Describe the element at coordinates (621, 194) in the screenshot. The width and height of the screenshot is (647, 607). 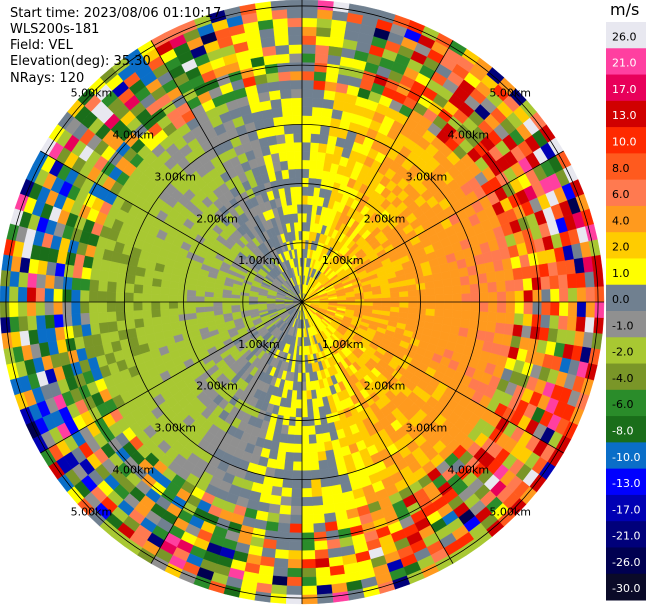
I see `colorbar-tick-label: 6.0` at that location.